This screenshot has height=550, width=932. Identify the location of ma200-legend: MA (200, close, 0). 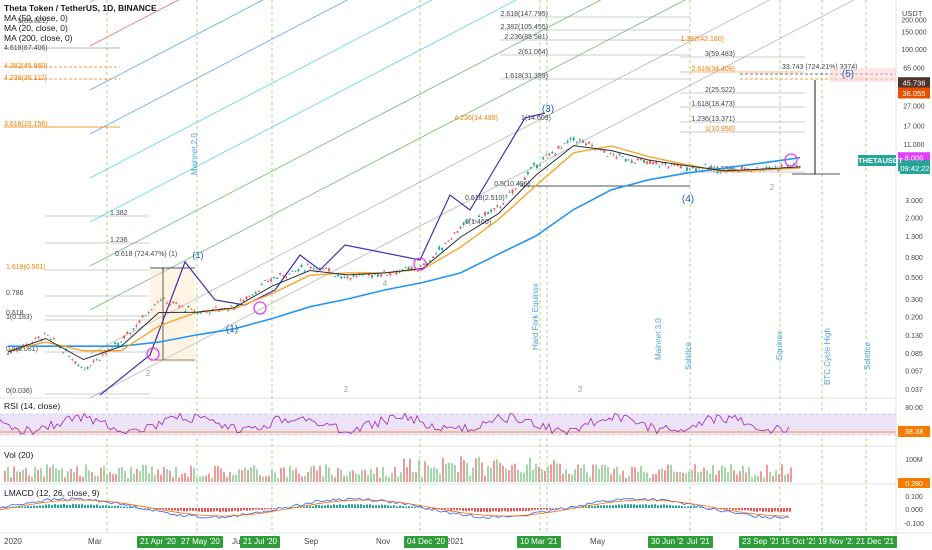
(38, 38).